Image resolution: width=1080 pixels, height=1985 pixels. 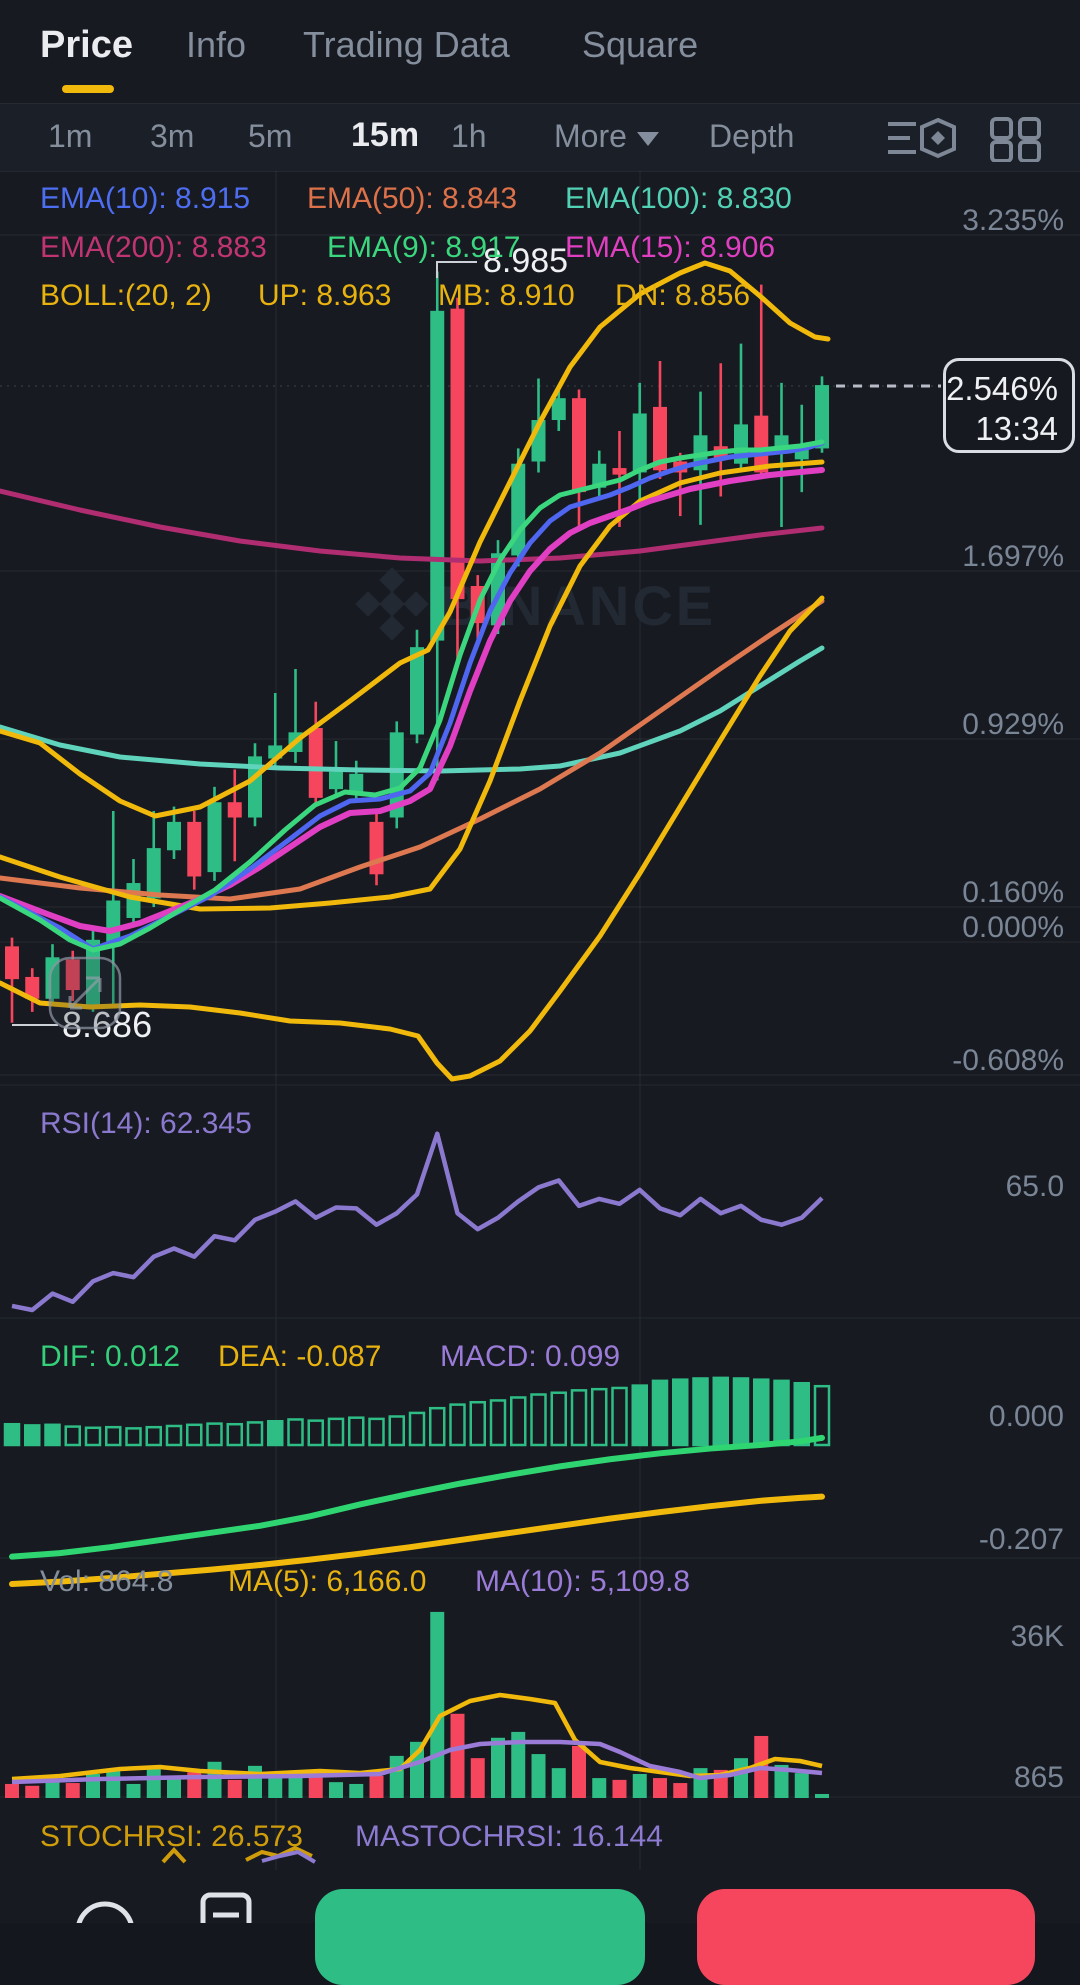 I want to click on stochrsi-k-line, so click(x=174, y=1855).